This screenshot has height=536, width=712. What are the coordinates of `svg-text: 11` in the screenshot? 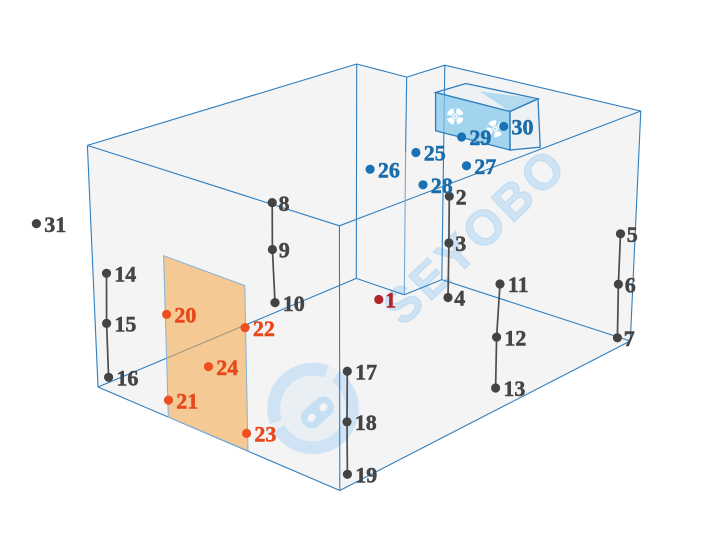 It's located at (518, 284).